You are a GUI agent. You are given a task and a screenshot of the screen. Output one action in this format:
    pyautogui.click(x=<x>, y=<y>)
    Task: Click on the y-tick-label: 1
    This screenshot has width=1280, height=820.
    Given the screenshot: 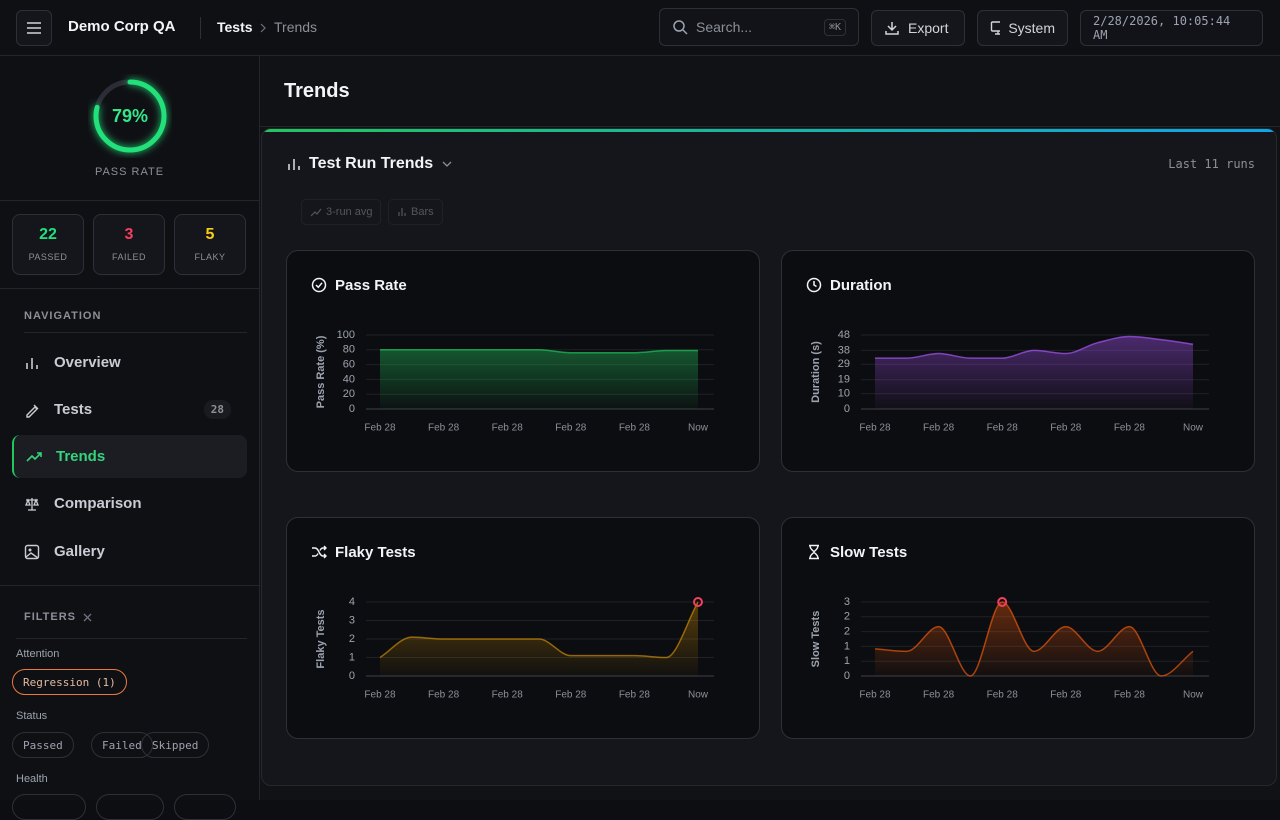 What is the action you would take?
    pyautogui.click(x=352, y=657)
    